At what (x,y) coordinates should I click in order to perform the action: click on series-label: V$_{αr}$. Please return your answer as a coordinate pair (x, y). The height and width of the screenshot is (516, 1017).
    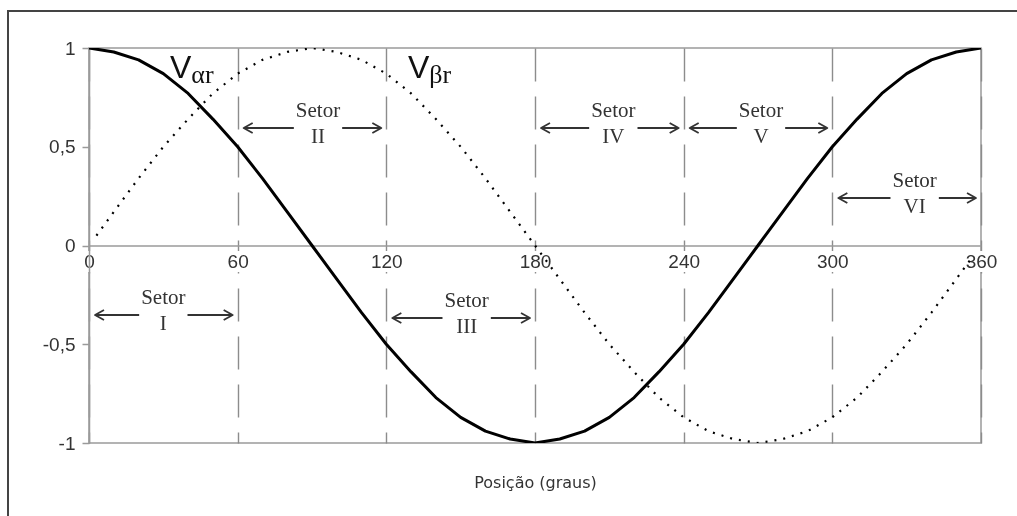
    Looking at the image, I should click on (192, 69).